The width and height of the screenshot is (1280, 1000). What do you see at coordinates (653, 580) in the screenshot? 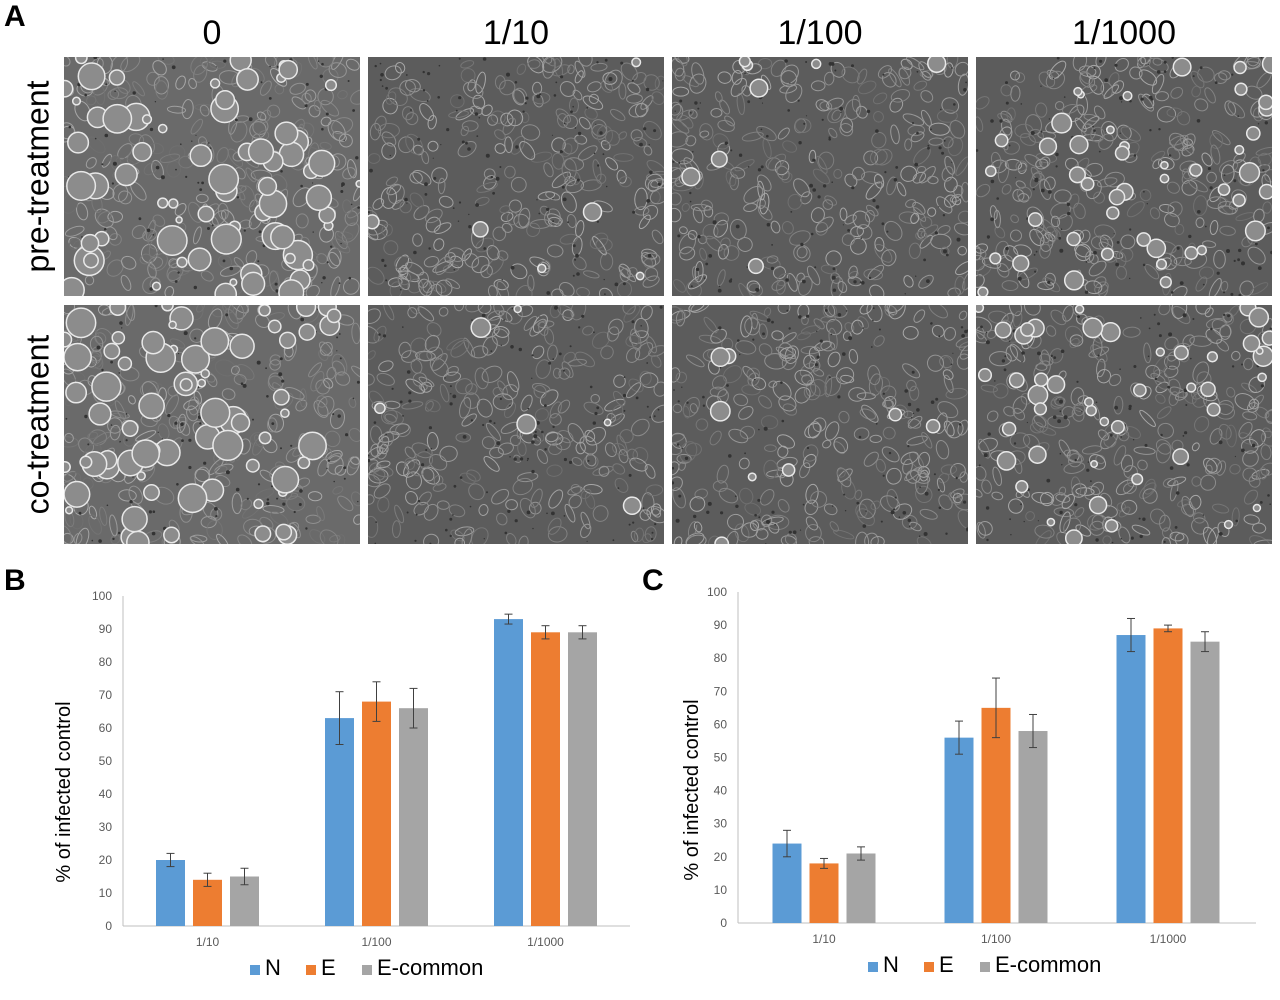
I see `panel-letter-c: C` at bounding box center [653, 580].